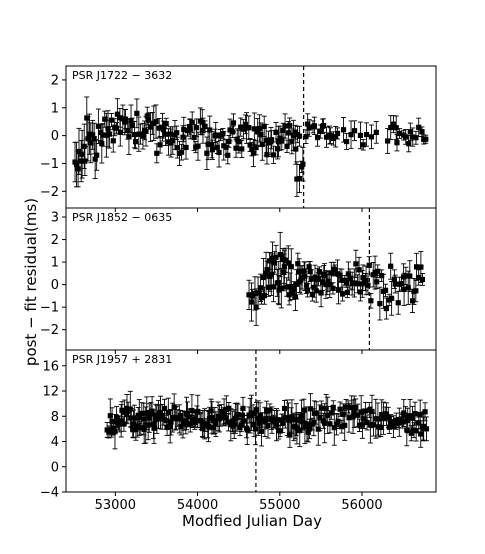  What do you see at coordinates (55, 263) in the screenshot?
I see `y-tick-label: 1` at bounding box center [55, 263].